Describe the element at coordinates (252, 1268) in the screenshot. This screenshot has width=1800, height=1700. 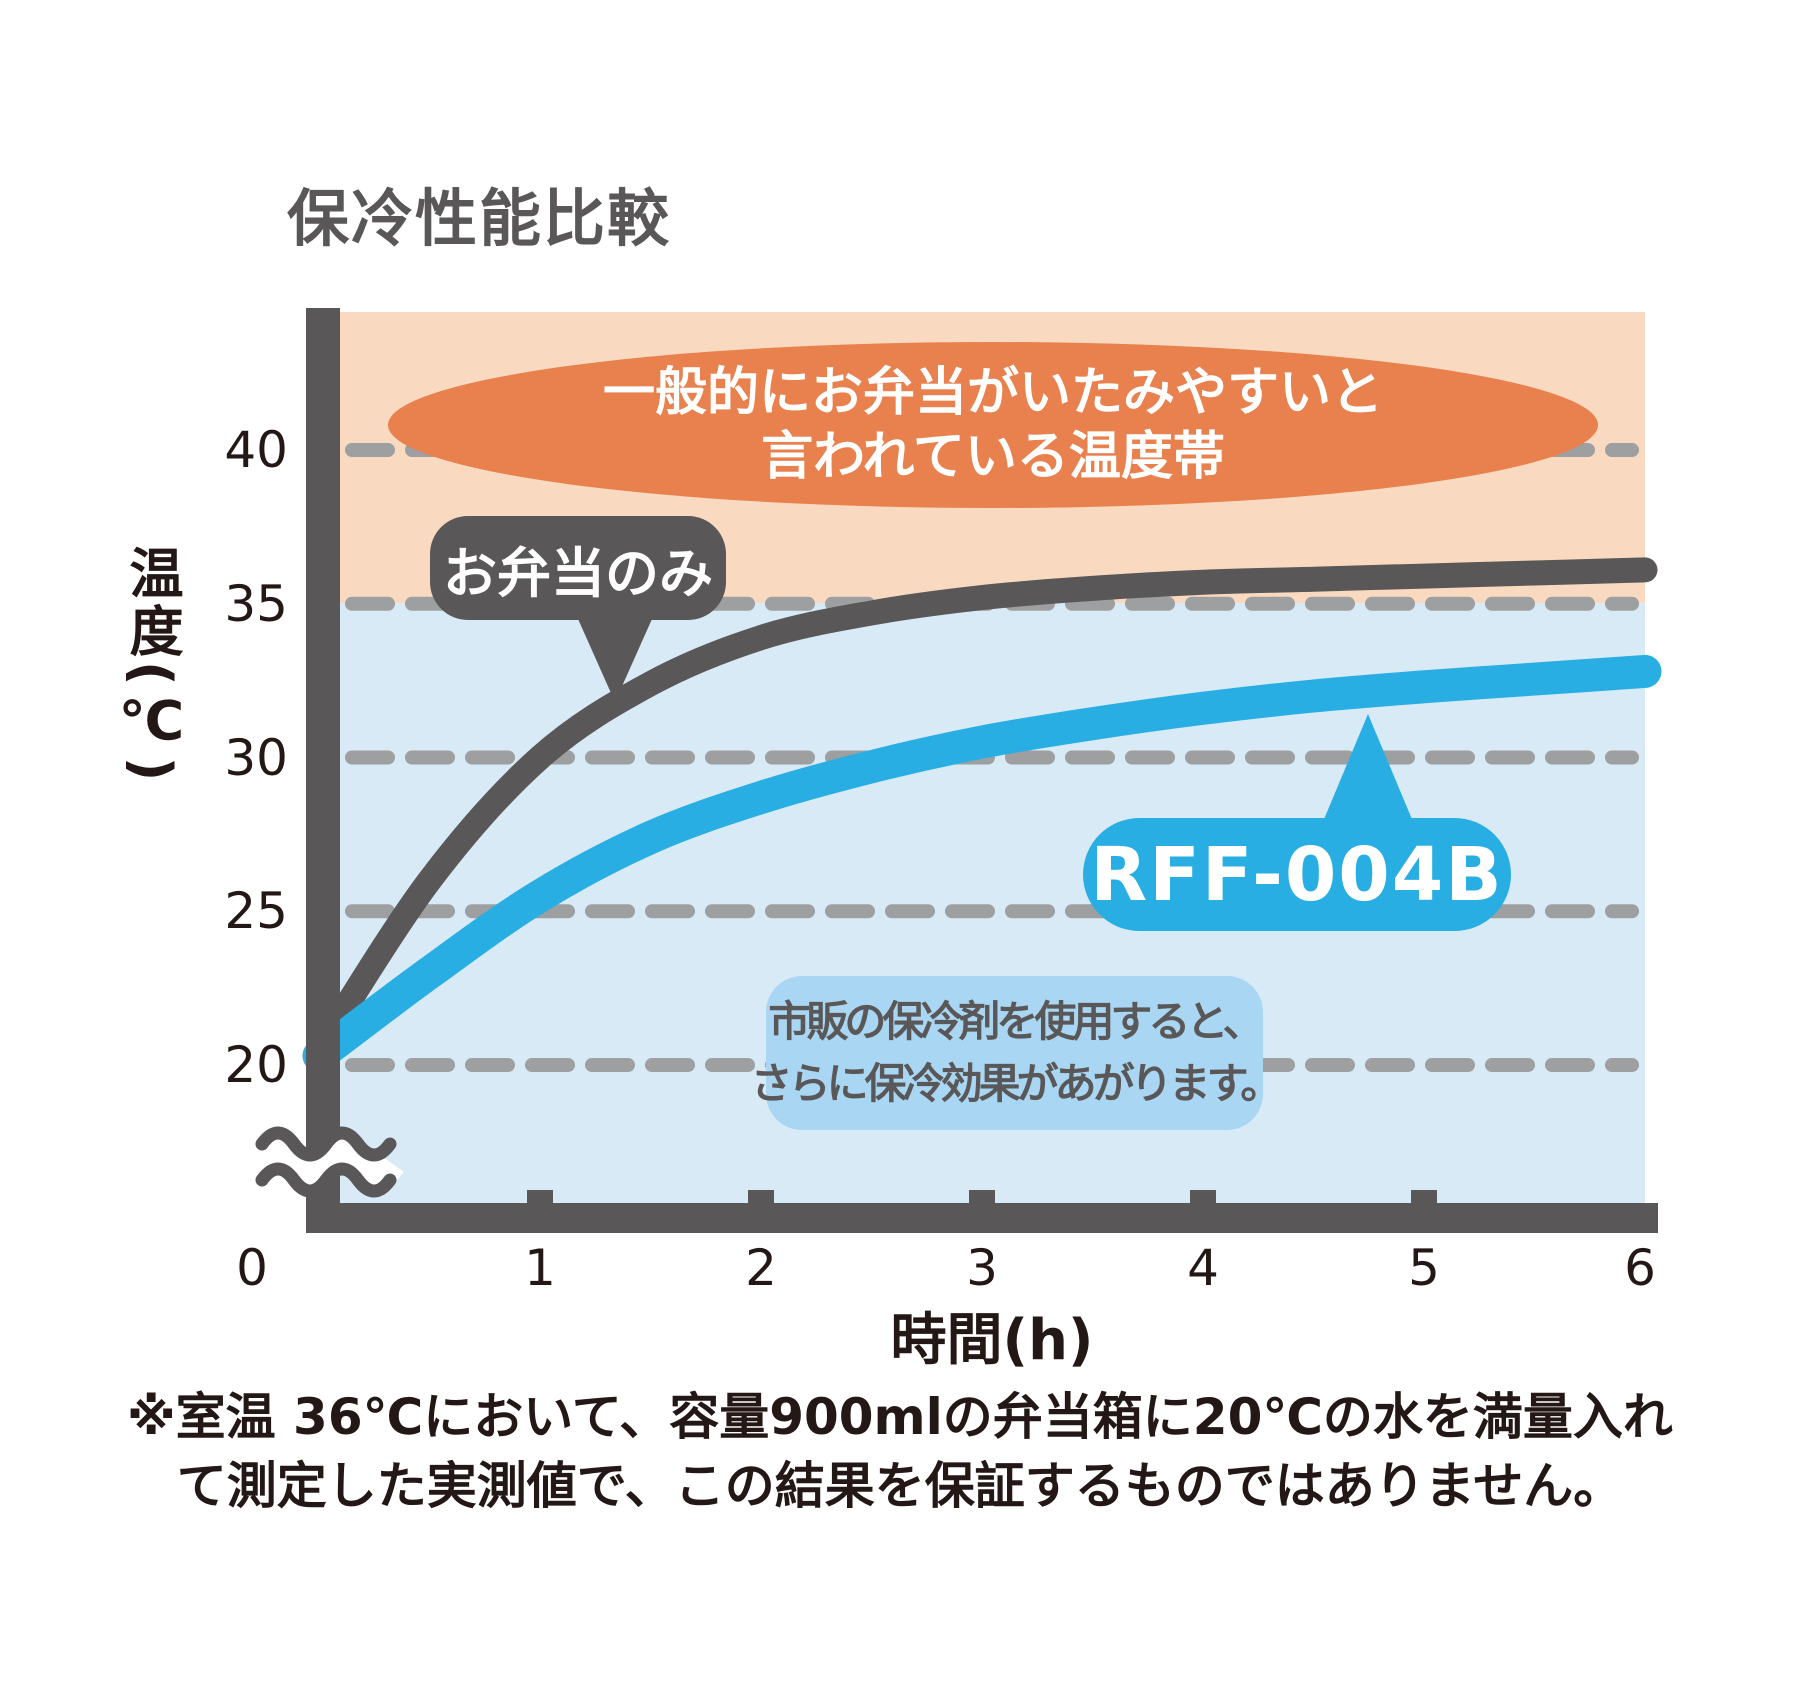
I see `x-tick-0: 0` at that location.